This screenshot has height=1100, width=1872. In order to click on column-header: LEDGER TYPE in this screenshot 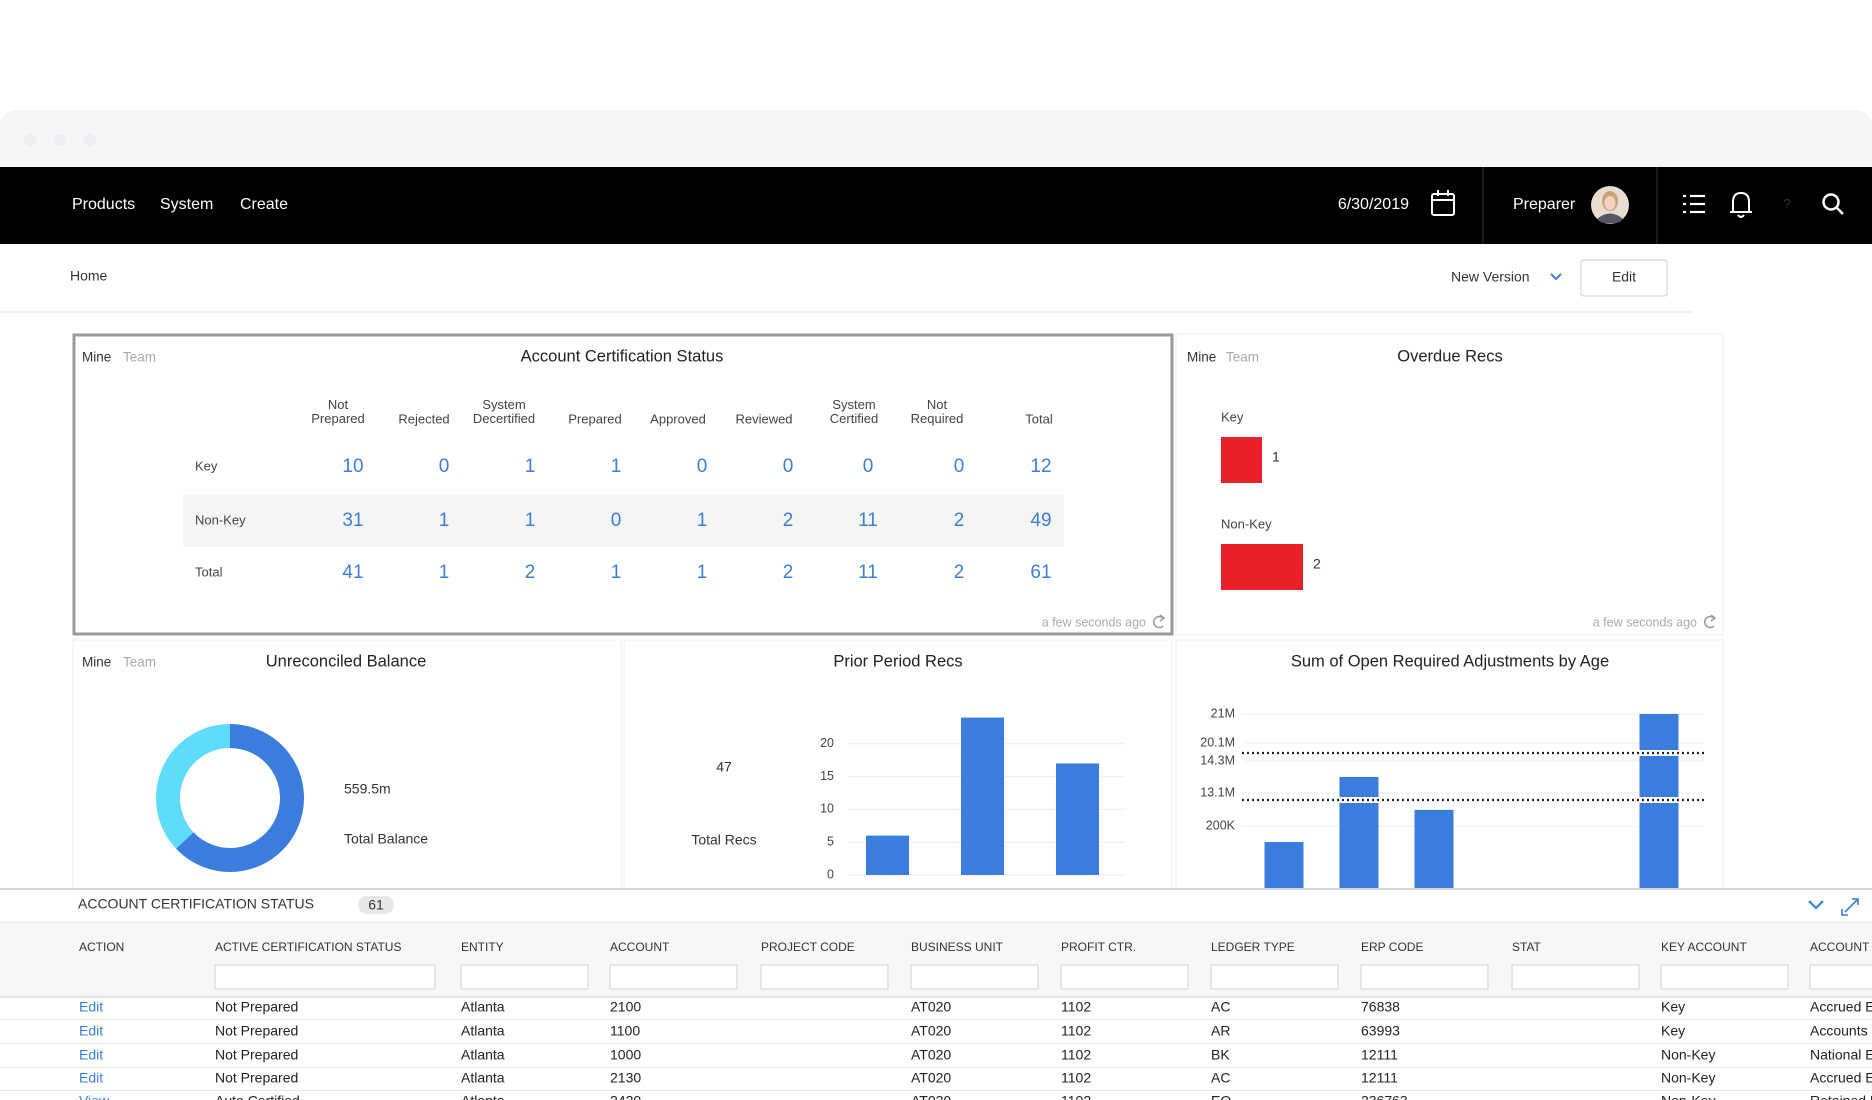, I will do `click(1253, 947)`.